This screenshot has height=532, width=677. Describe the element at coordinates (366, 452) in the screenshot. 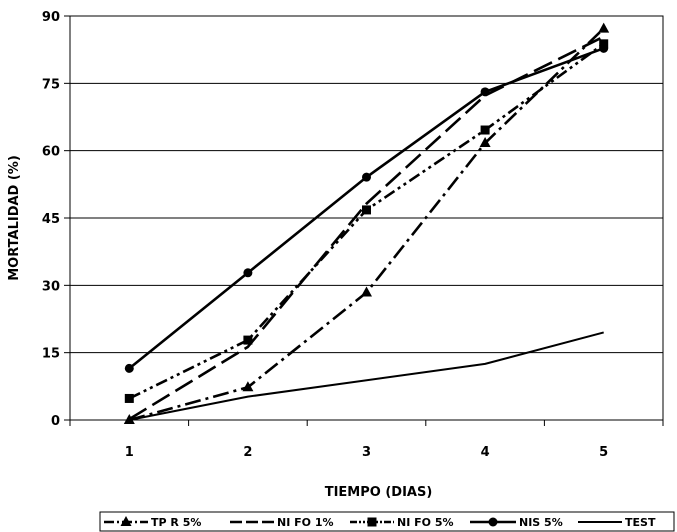

I see `x-tick-label: 3` at that location.